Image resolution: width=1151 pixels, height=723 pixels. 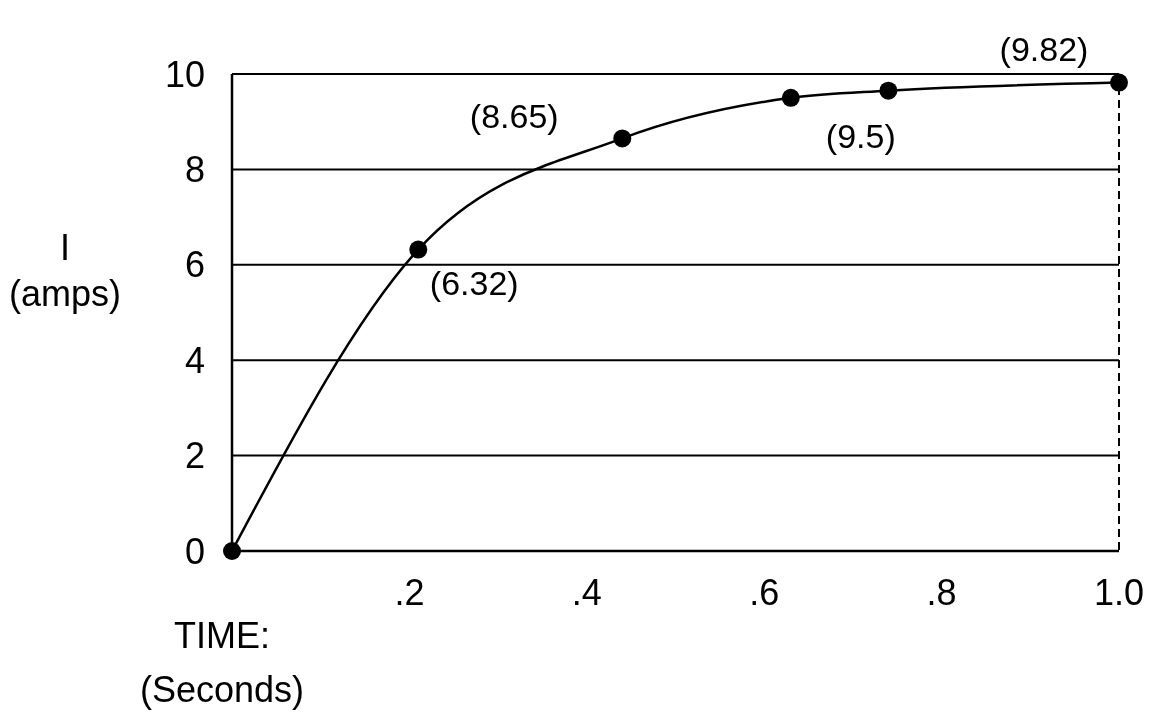 What do you see at coordinates (764, 592) in the screenshot?
I see `x-tick-label: .6` at bounding box center [764, 592].